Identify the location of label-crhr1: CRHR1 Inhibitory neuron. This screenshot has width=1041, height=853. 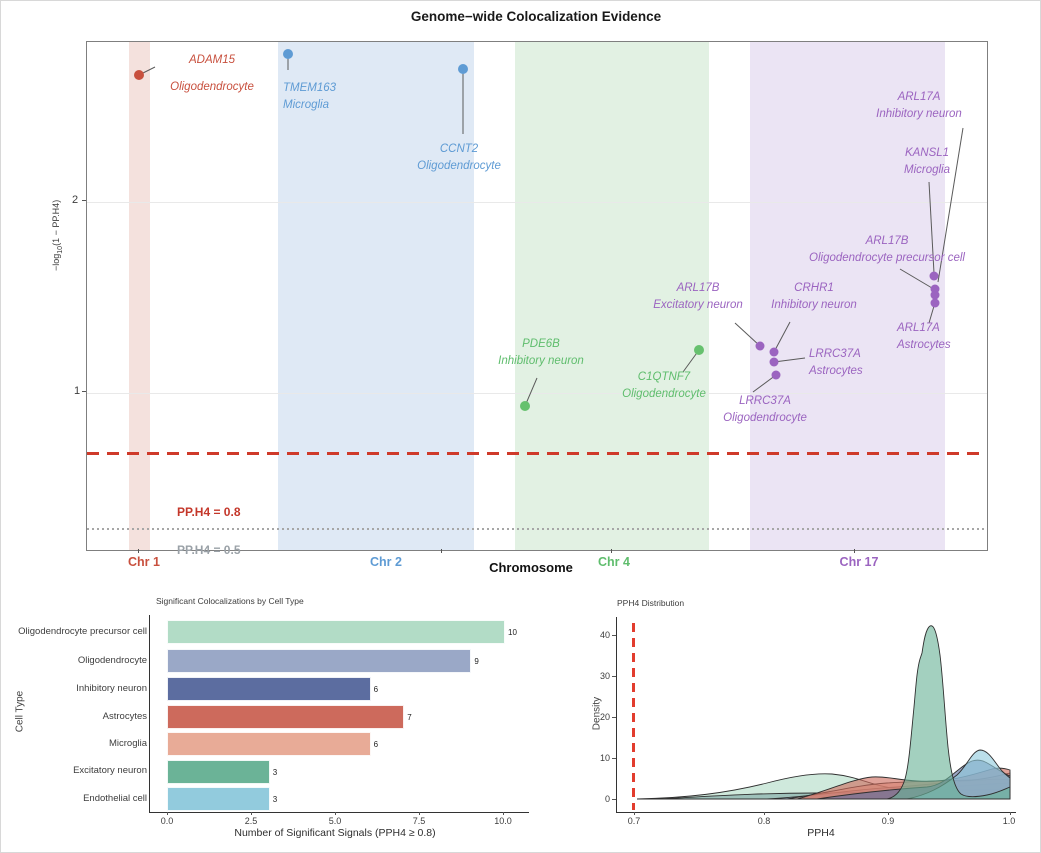
(814, 296).